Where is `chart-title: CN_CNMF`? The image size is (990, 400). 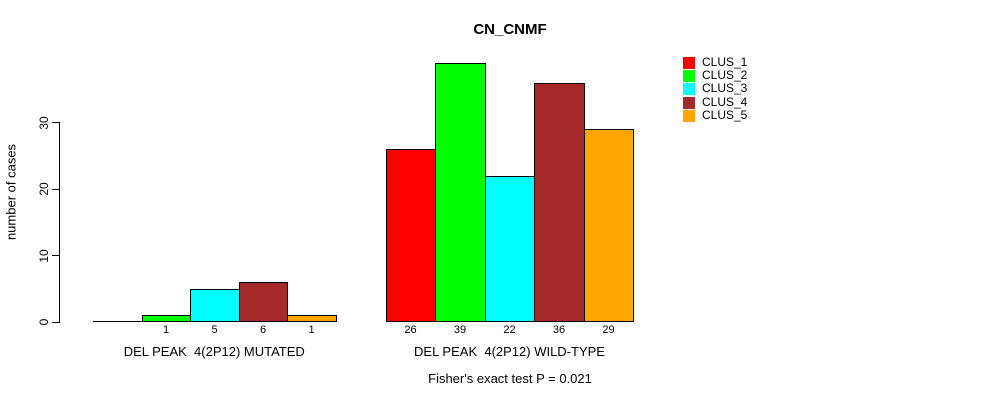
chart-title: CN_CNMF is located at coordinates (510, 29).